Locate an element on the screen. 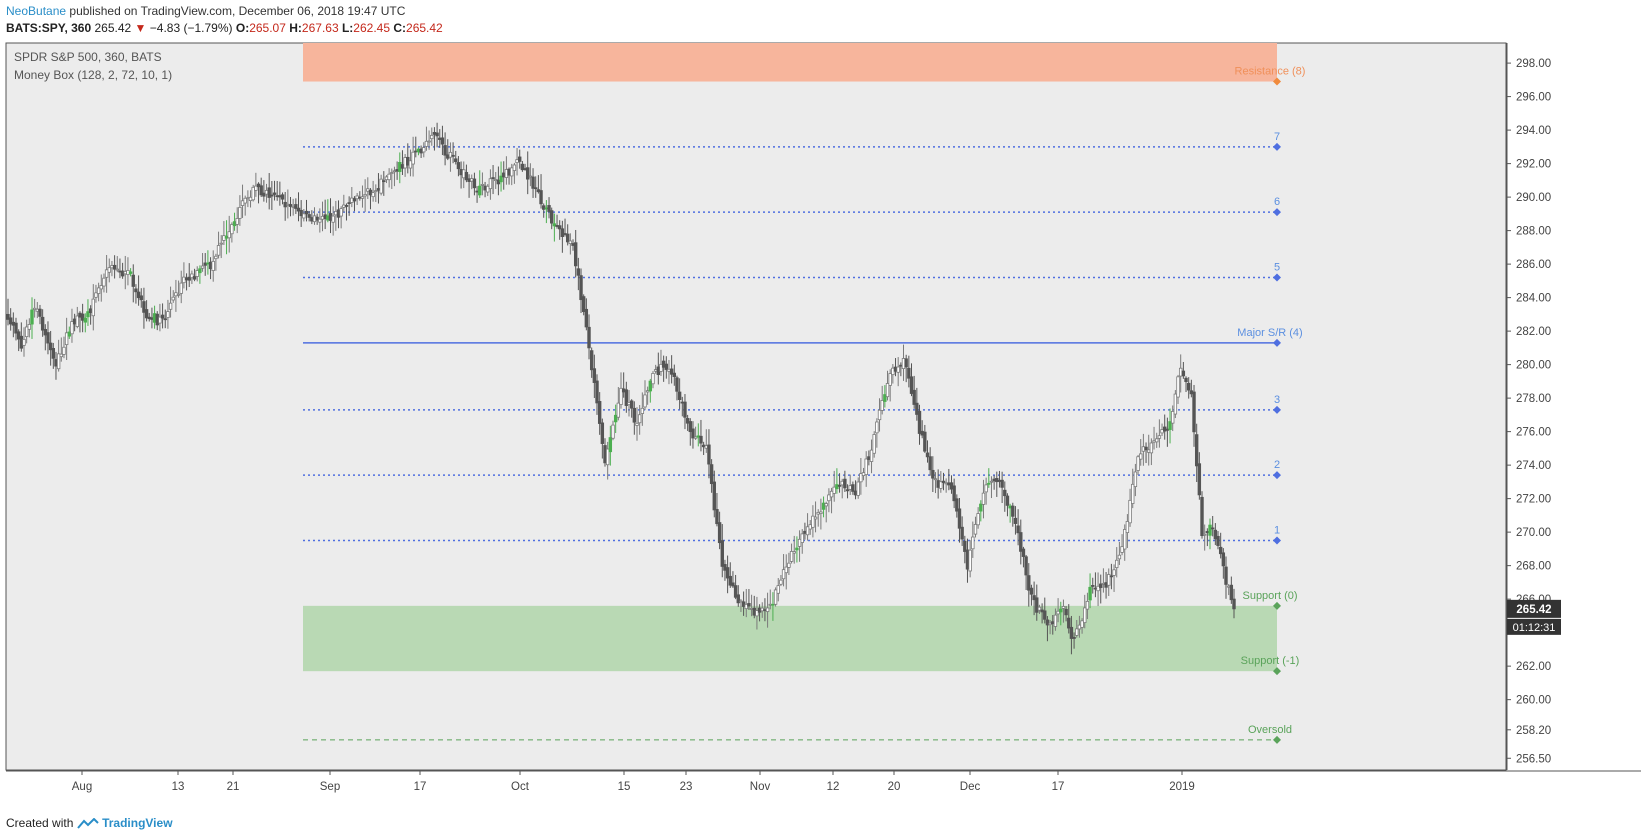 This screenshot has height=834, width=1648. x-tick-label: 21 is located at coordinates (233, 787).